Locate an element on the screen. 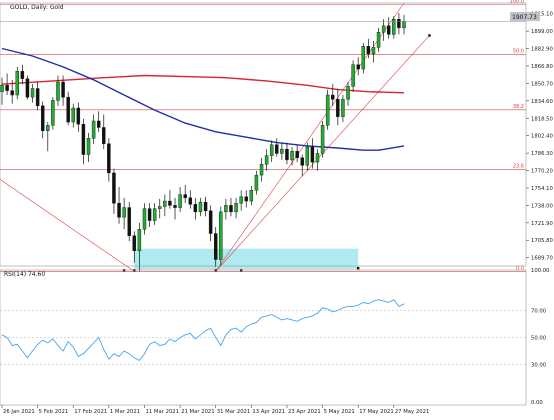  x-tick-label: 26 Jan 2021 is located at coordinates (19, 412).